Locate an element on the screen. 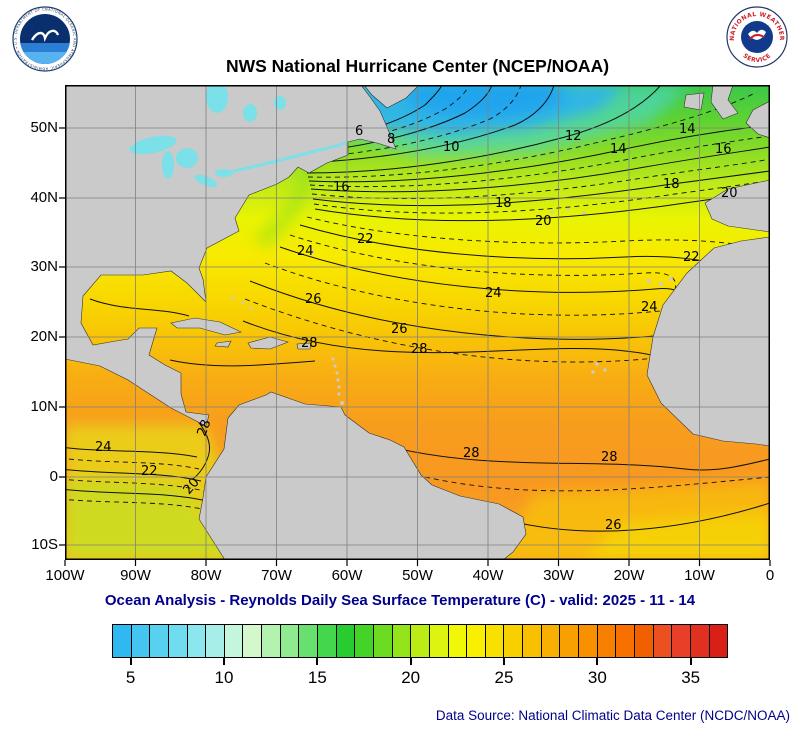 This screenshot has height=737, width=800. lon-tick-label: 10W is located at coordinates (699, 575).